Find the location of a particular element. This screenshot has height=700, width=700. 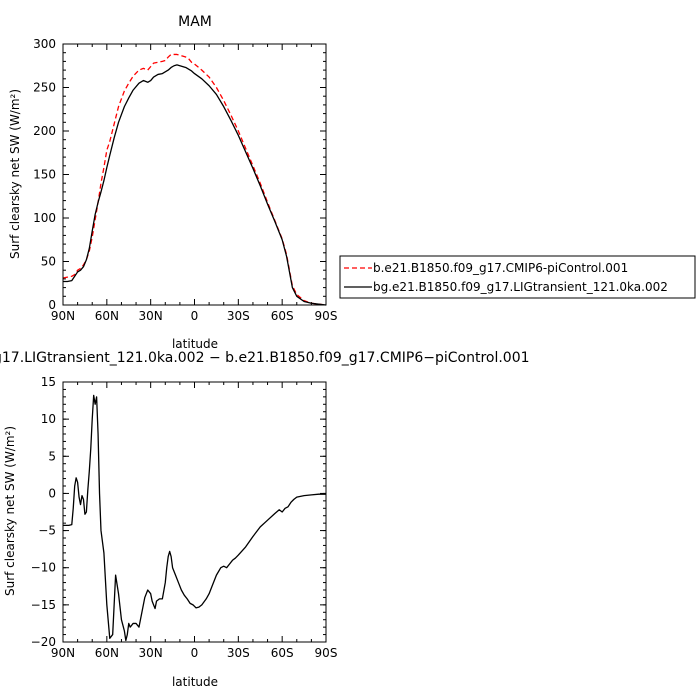

top-chart-ytick-label: 50 is located at coordinates (48, 262).